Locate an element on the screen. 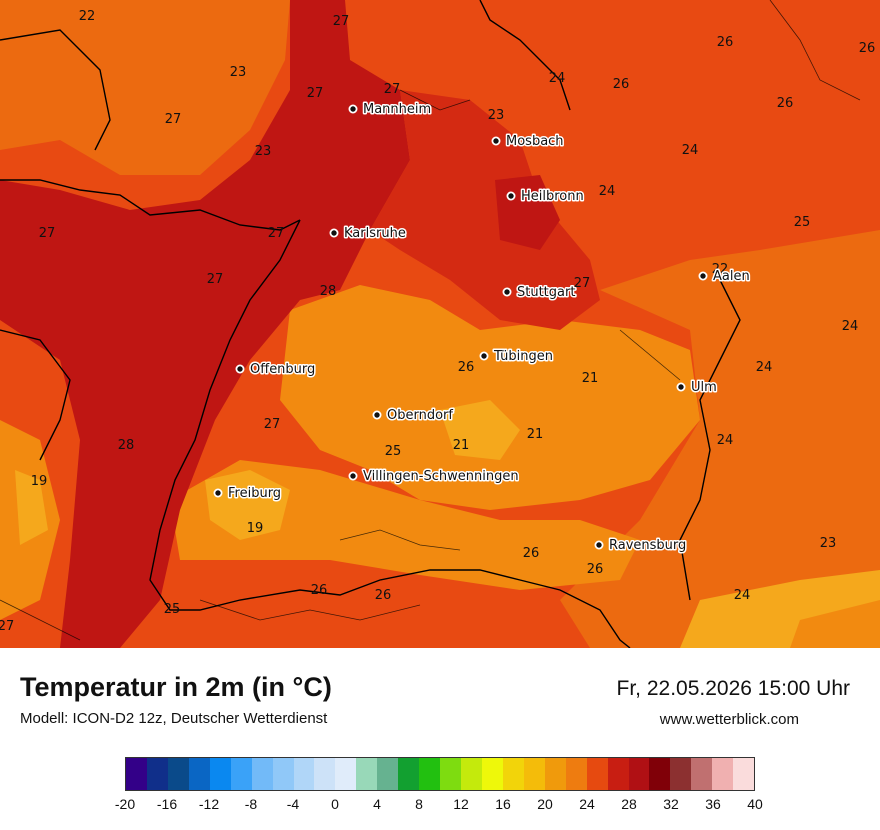  city-name: Villingen-Schwenningen is located at coordinates (441, 476).